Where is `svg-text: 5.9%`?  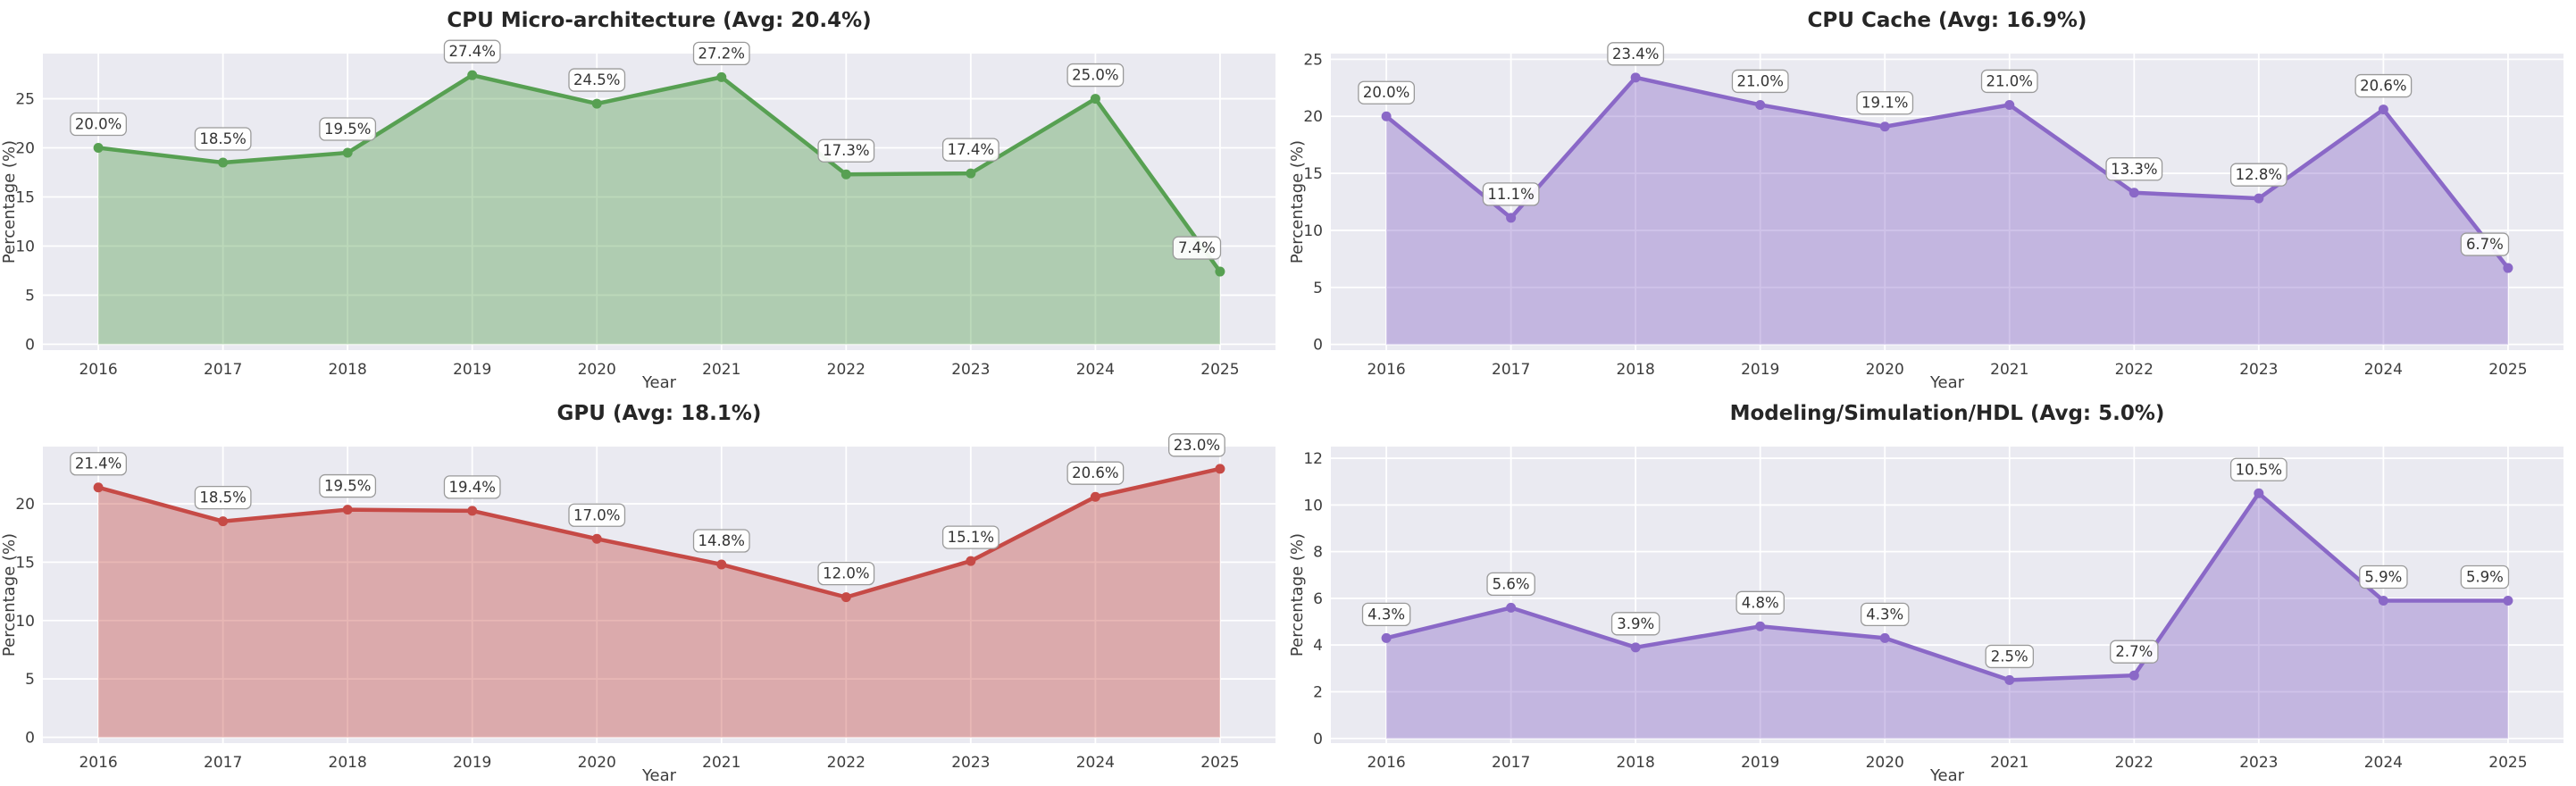 svg-text: 5.9% is located at coordinates (2383, 577).